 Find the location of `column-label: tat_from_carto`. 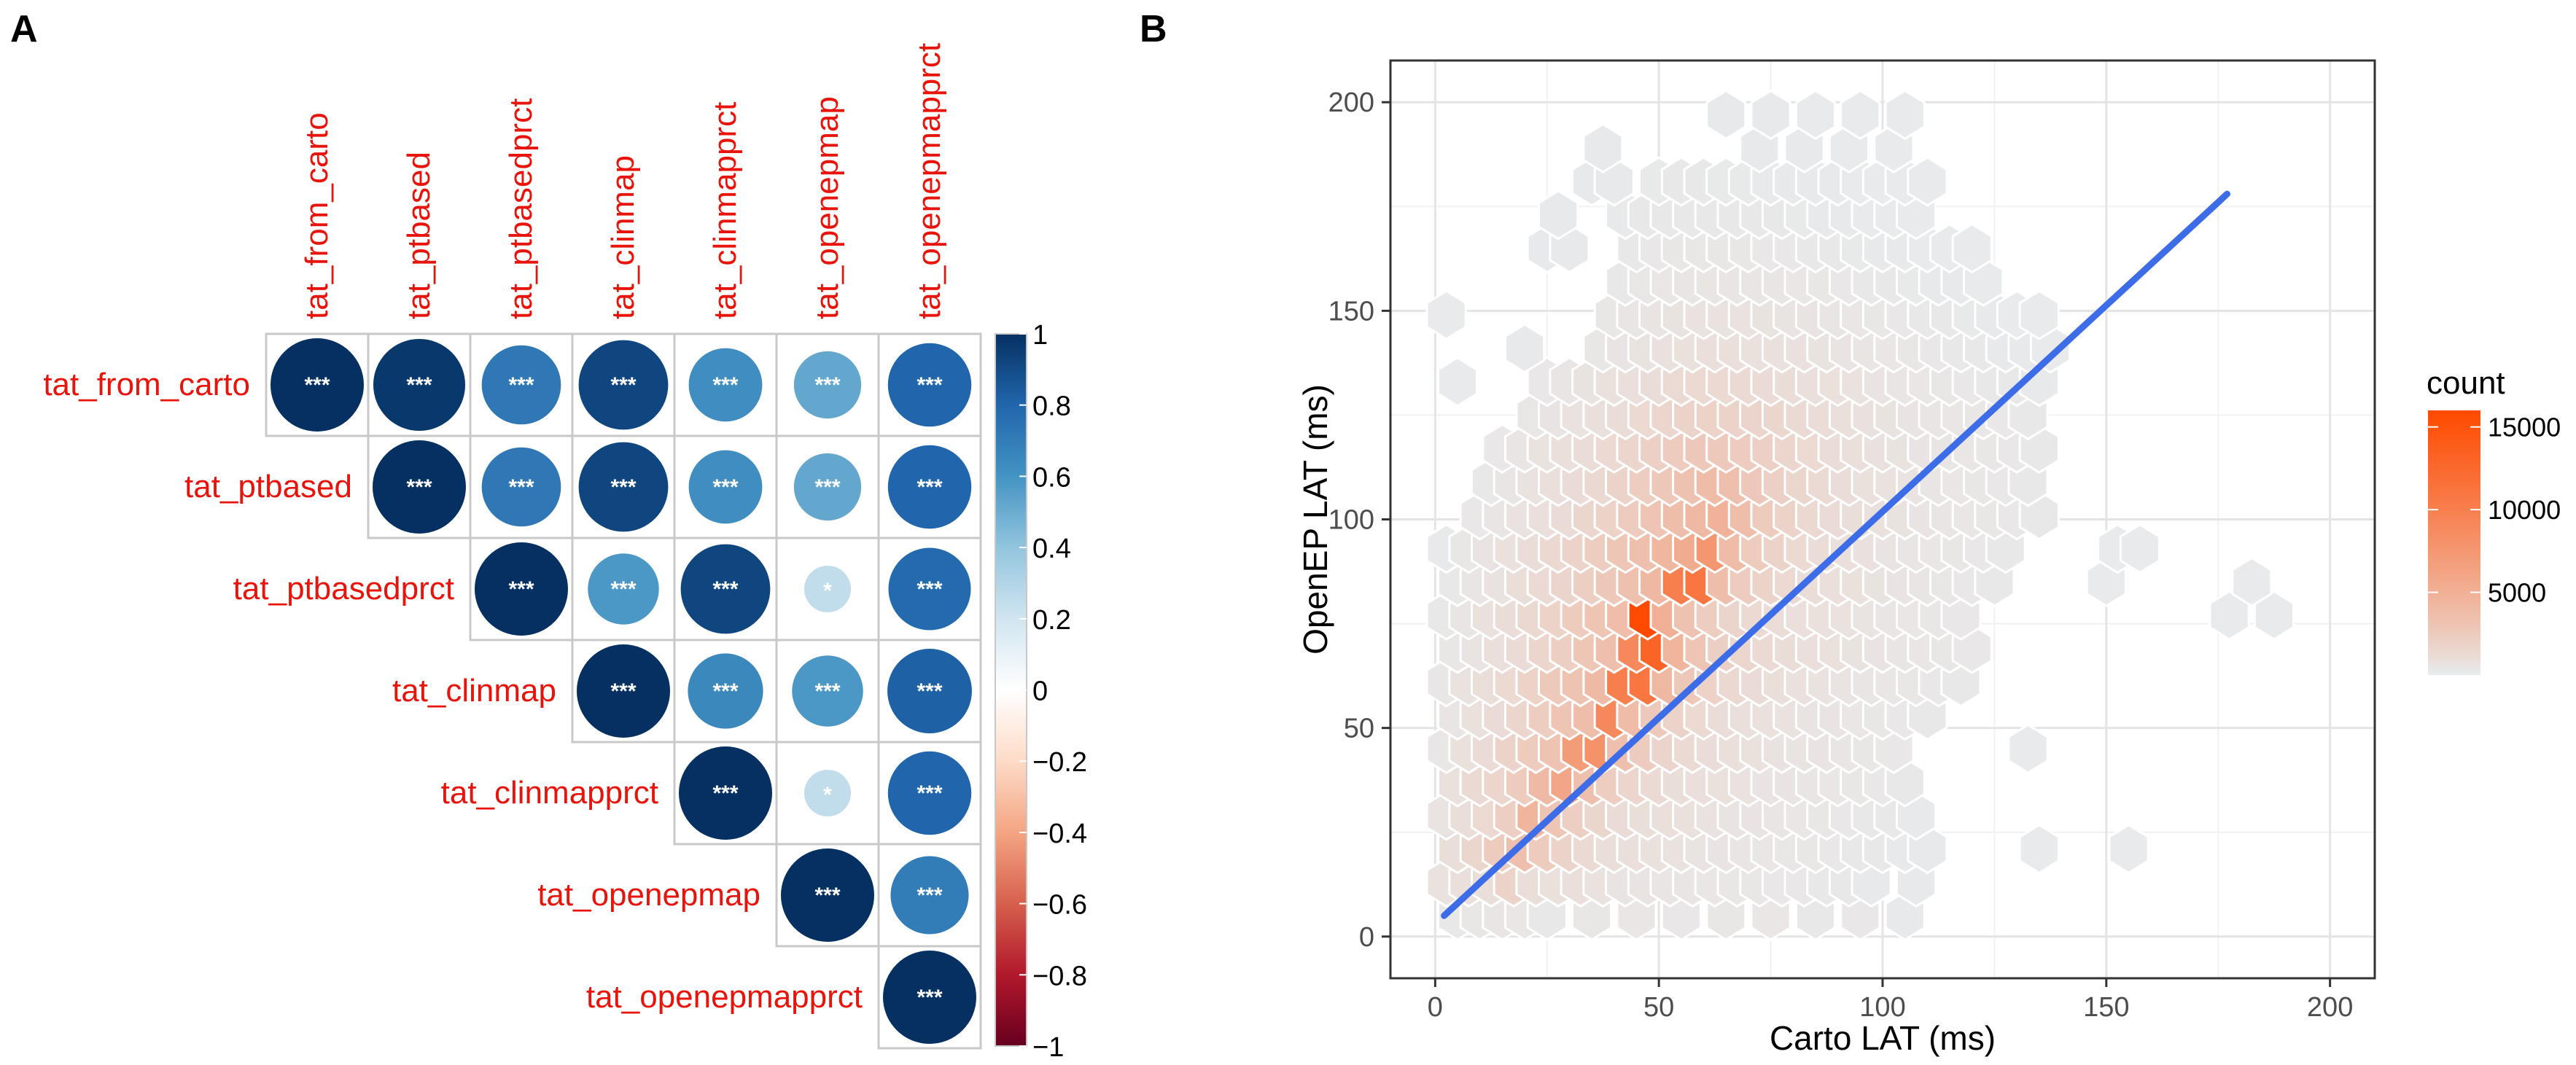

column-label: tat_from_carto is located at coordinates (317, 215).